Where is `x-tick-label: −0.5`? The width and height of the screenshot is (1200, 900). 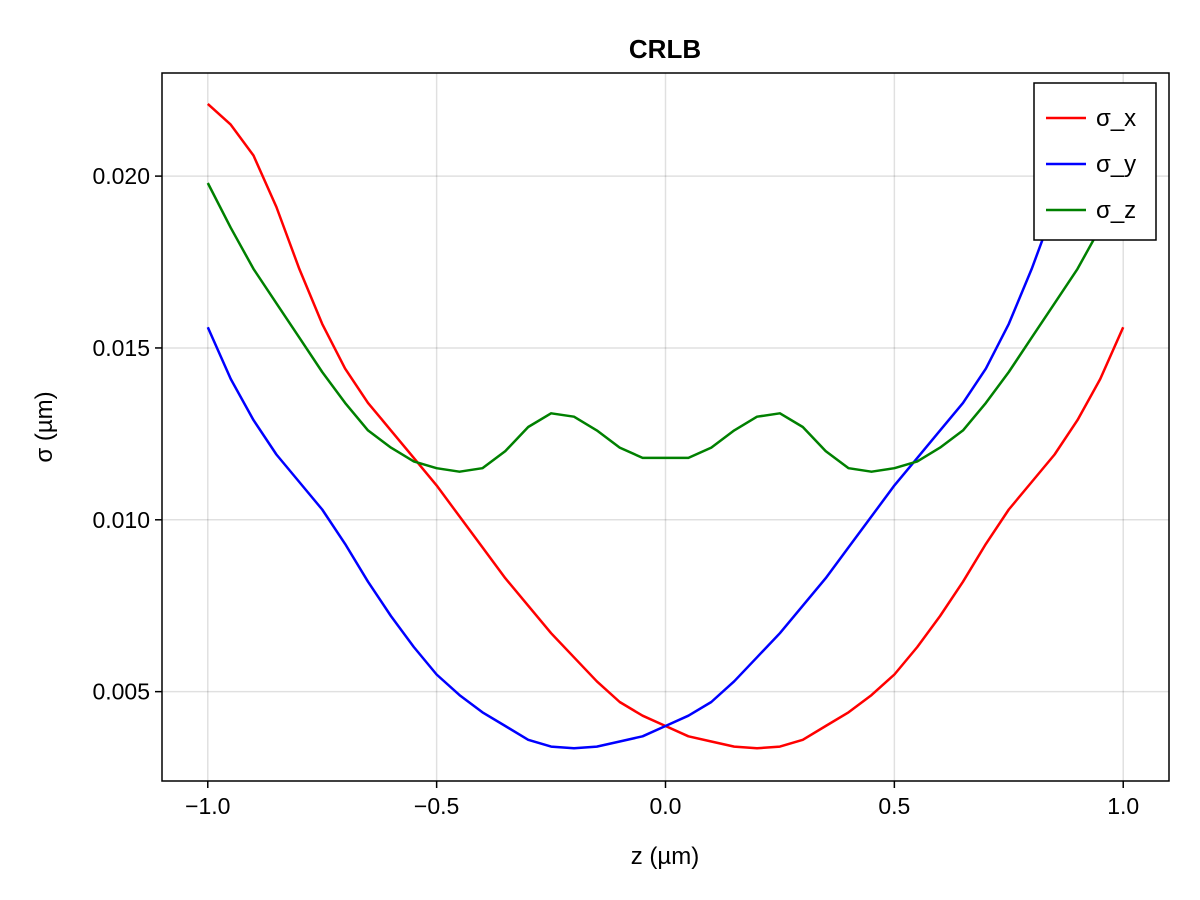
x-tick-label: −0.5 is located at coordinates (436, 806).